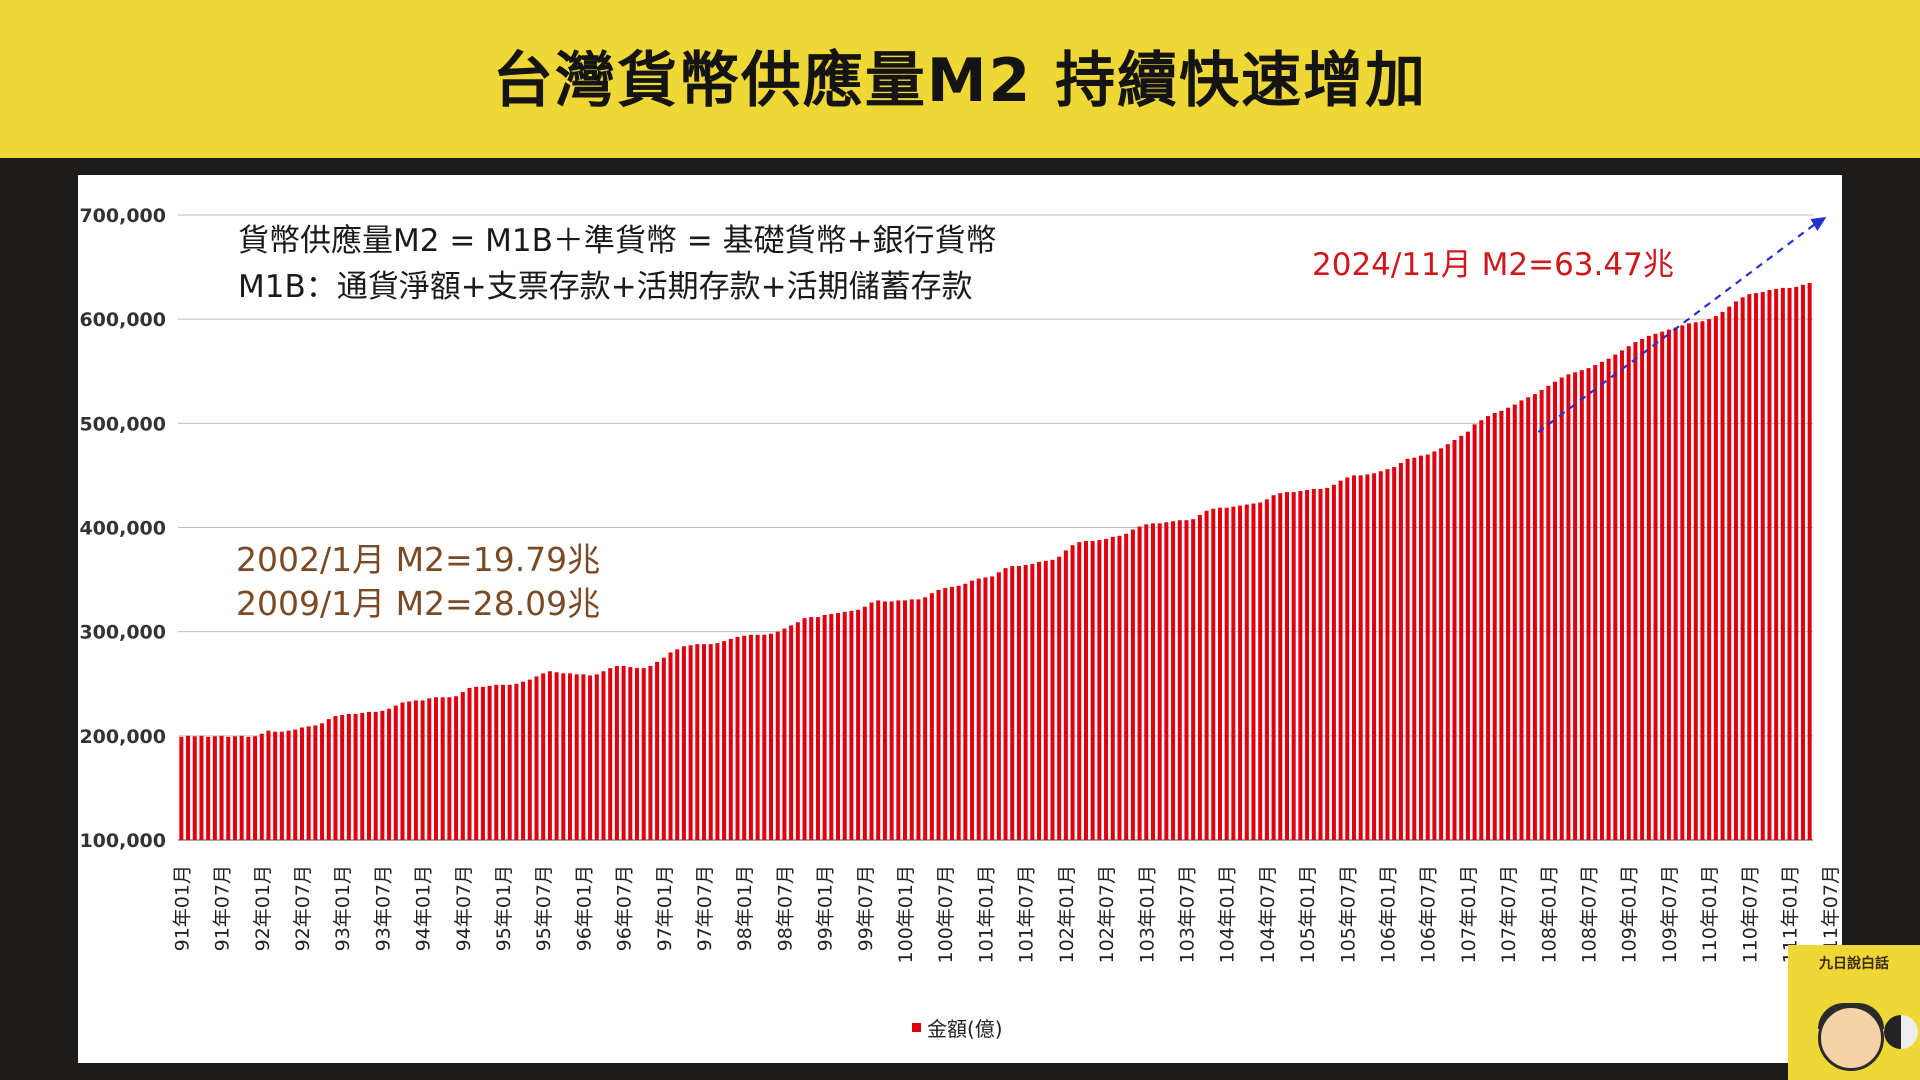  Describe the element at coordinates (1107, 914) in the screenshot. I see `x-tick-label: 102年07月` at that location.